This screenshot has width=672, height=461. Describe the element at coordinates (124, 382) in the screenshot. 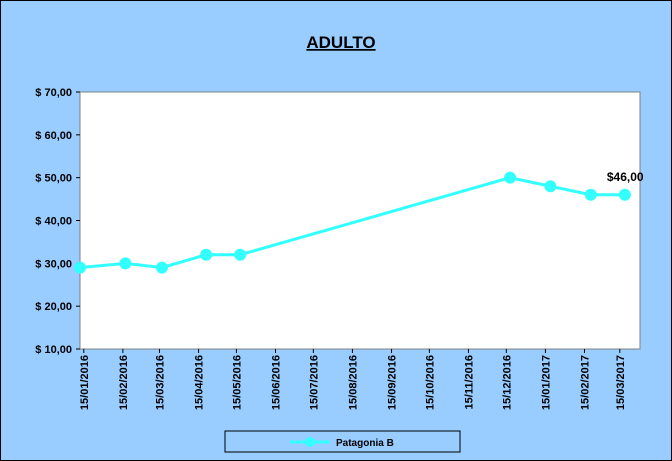

I see `x-tick-label: 15/02/2016` at that location.